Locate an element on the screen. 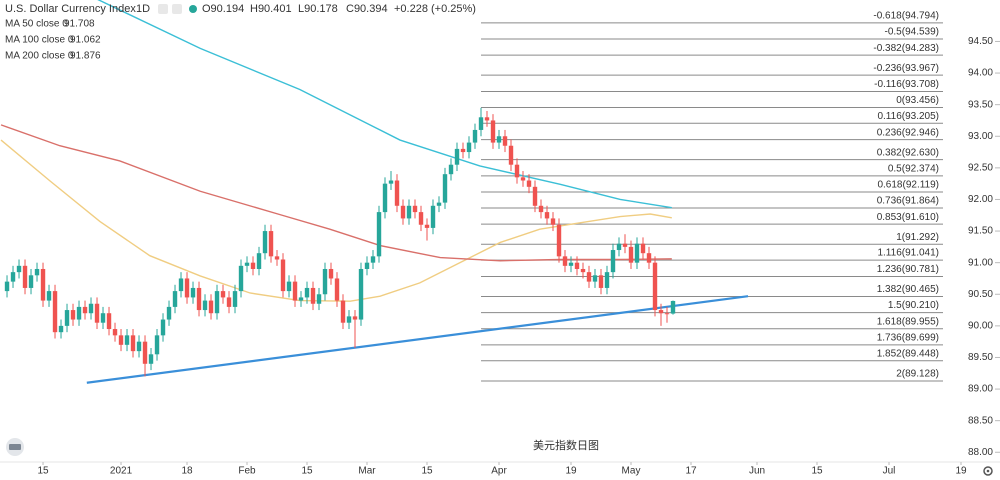 Image resolution: width=1000 pixels, height=480 pixels. indicator-name: MA 50 close 0 is located at coordinates (36, 24).